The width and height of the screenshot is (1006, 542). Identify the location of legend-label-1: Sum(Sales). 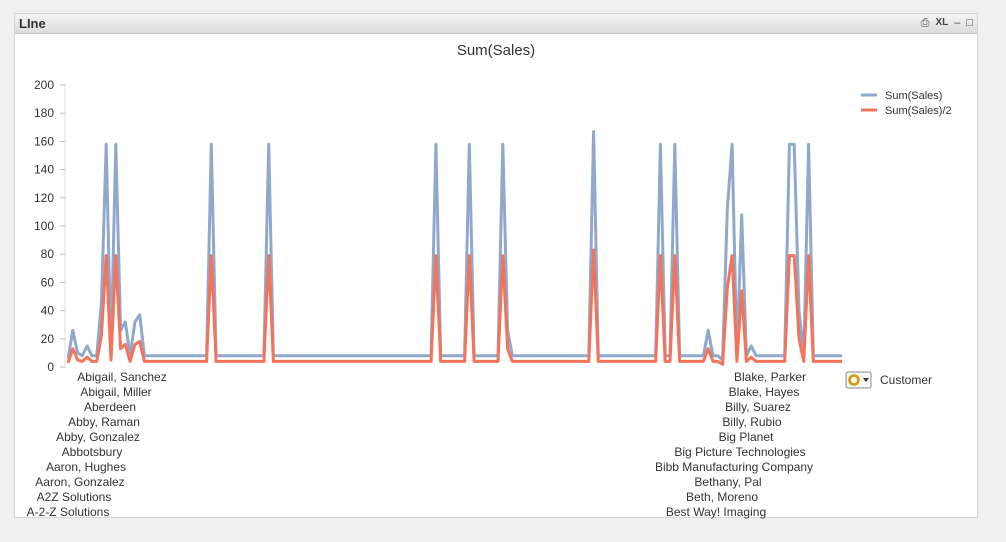
(913, 96).